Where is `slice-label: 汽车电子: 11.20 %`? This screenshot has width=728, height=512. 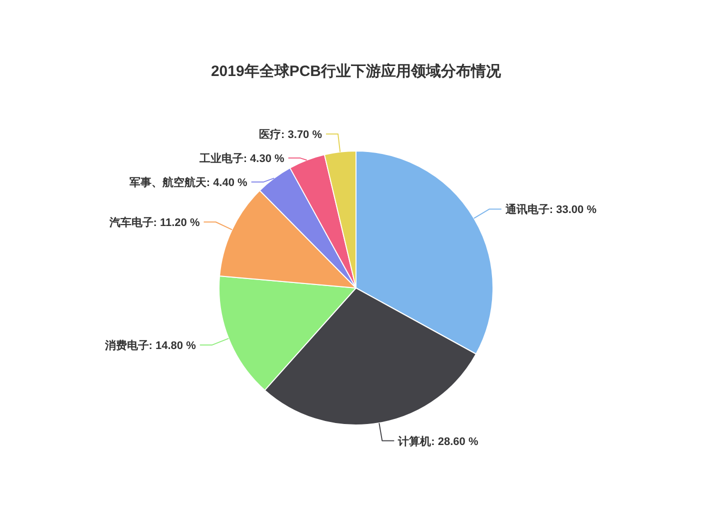
slice-label: 汽车电子: 11.20 % is located at coordinates (154, 223).